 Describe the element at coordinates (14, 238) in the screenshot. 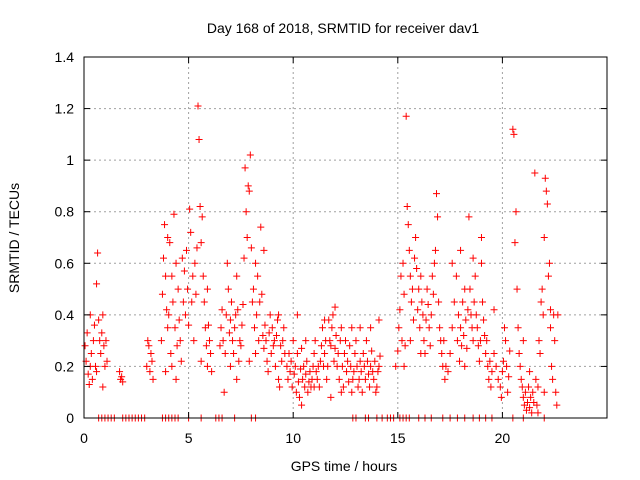

I see `y-axis-title: SRMTID / TECUs` at that location.